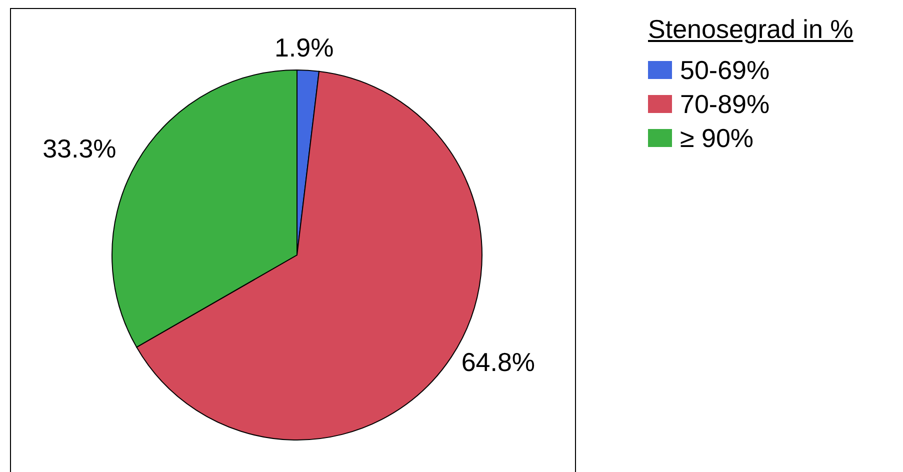 The image size is (903, 472). What do you see at coordinates (498, 361) in the screenshot?
I see `data-label: 64.8%` at bounding box center [498, 361].